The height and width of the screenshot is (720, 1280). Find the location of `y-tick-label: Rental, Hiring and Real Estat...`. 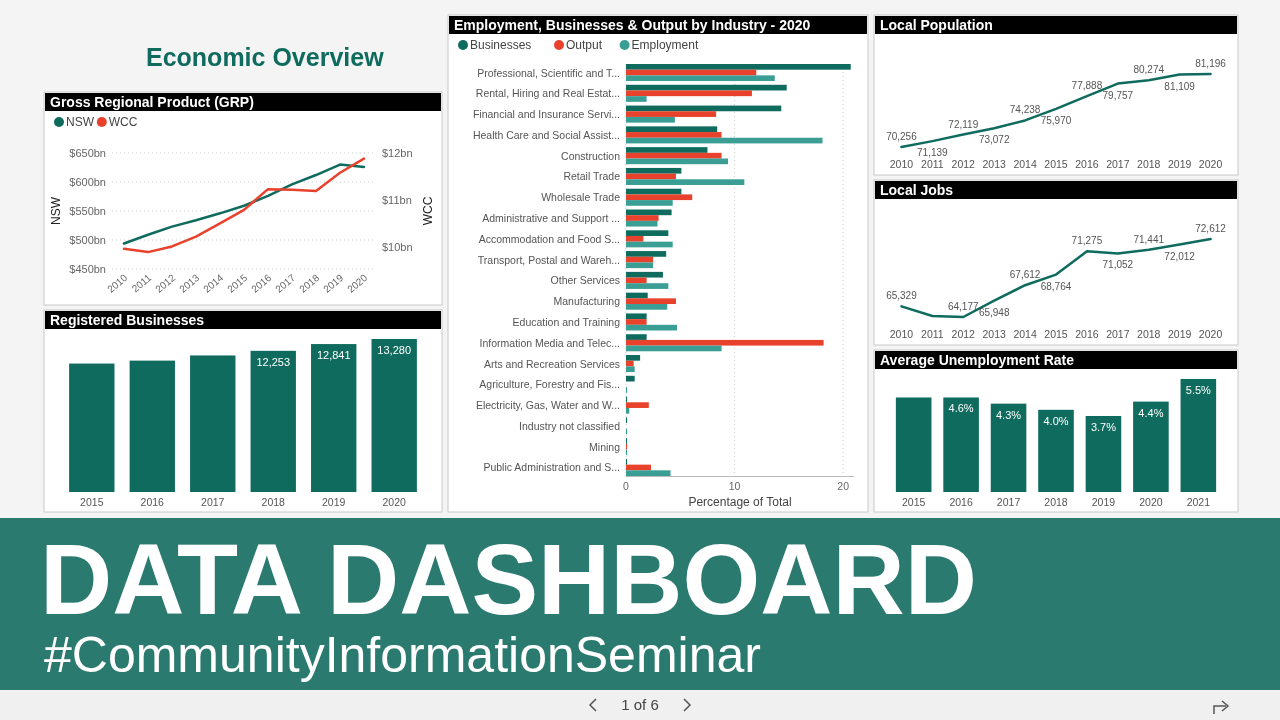

y-tick-label: Rental, Hiring and Real Estat... is located at coordinates (547, 93).